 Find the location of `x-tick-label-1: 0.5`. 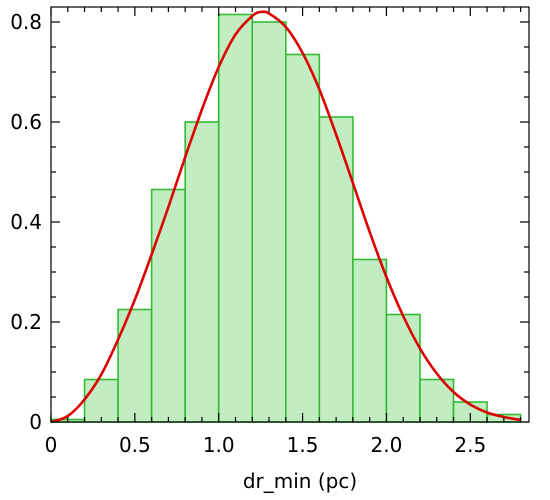

x-tick-label-1: 0.5 is located at coordinates (135, 445).